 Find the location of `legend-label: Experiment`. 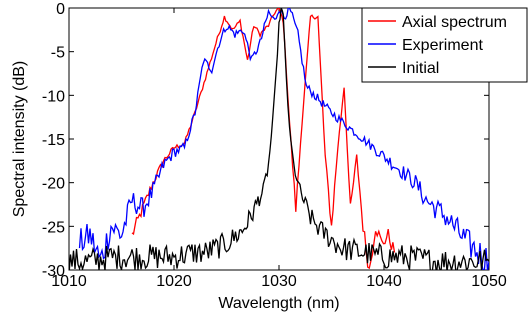

legend-label: Experiment is located at coordinates (442, 45).